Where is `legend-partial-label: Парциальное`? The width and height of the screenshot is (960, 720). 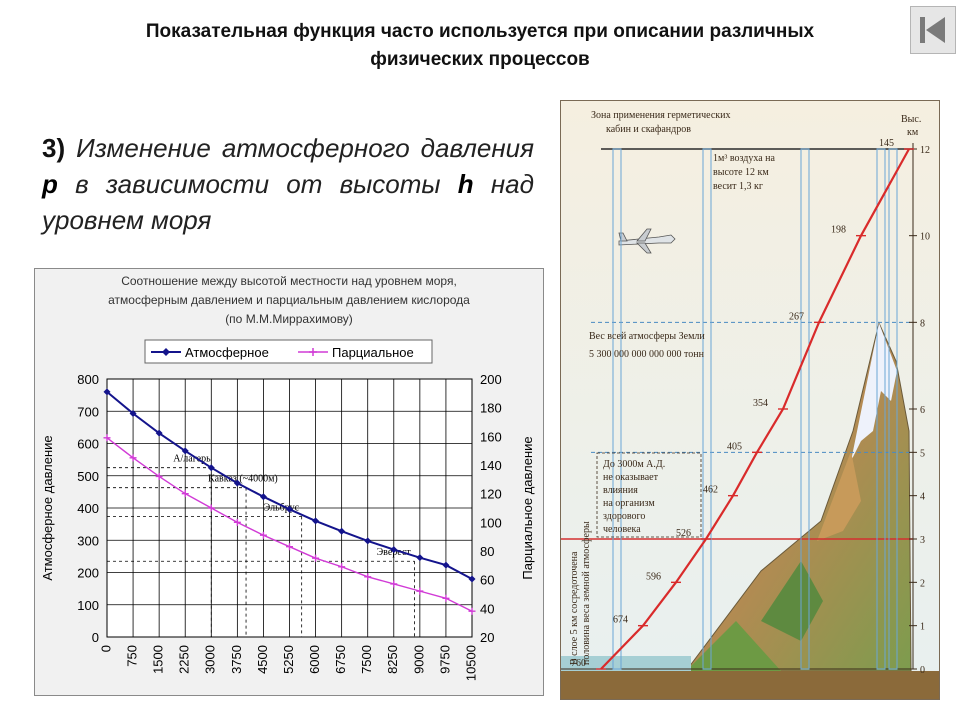 legend-partial-label: Парциальное is located at coordinates (373, 352).